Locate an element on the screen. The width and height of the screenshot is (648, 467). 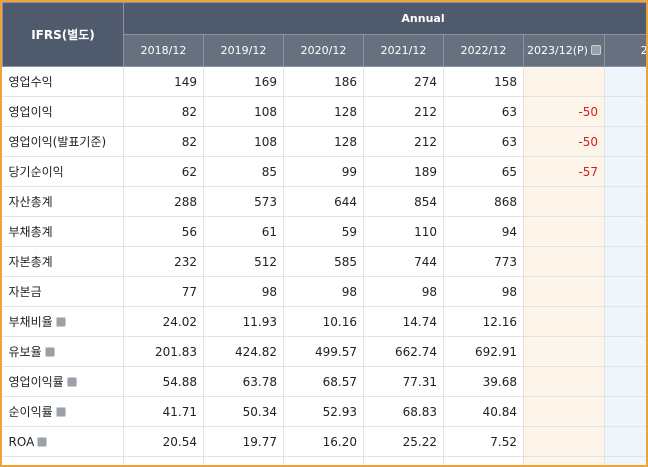
value-cell: 158 is located at coordinates (483, 81).